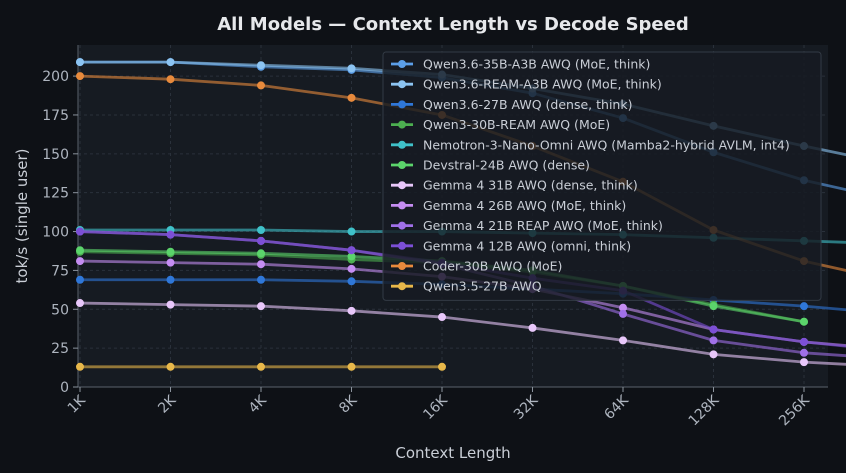 This screenshot has width=846, height=473. I want to click on legend-item: Devstral-24B AWQ (dense), so click(490, 165).